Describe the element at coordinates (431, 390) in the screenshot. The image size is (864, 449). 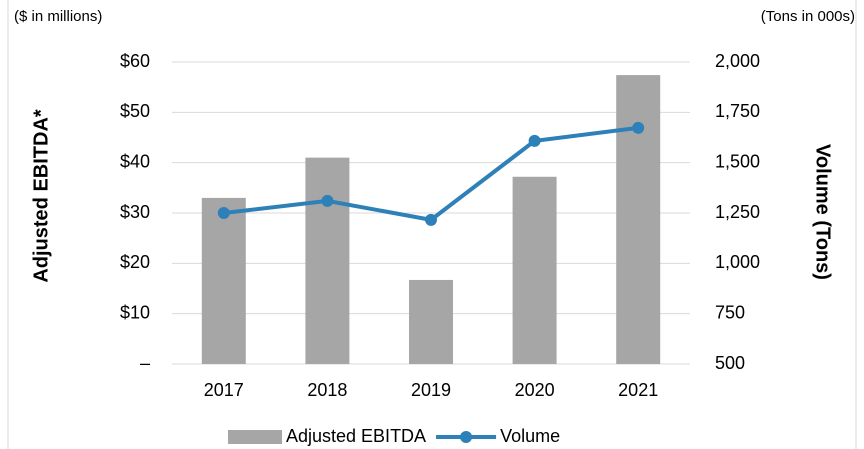
I see `x-tick-label: 2019` at that location.